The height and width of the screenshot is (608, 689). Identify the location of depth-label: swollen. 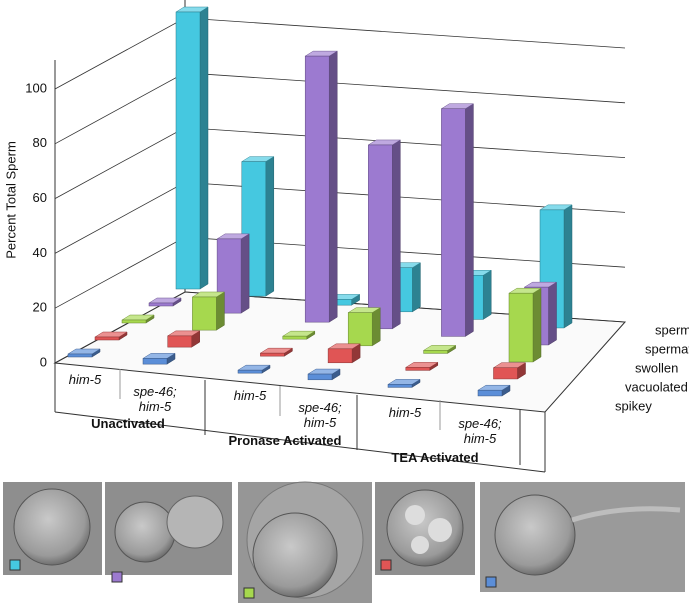
(656, 367).